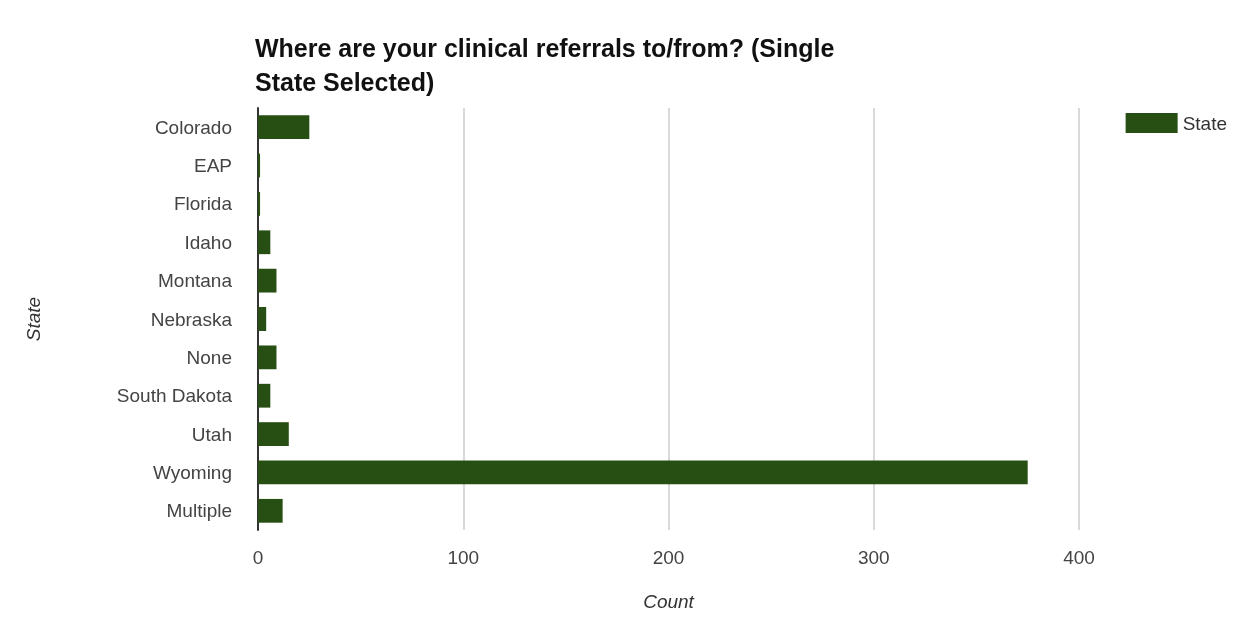  Describe the element at coordinates (193, 127) in the screenshot. I see `y-tick-label: Colorado` at that location.